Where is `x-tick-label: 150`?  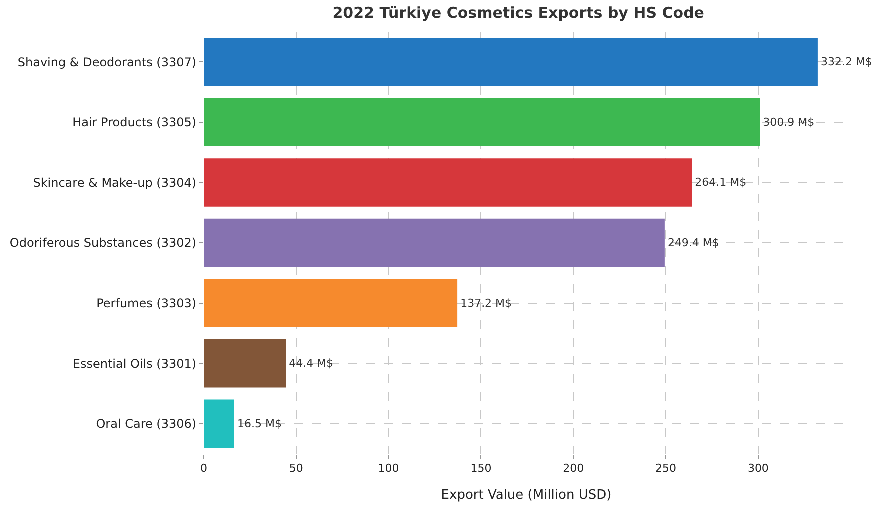
x-tick-label: 150 is located at coordinates (481, 469).